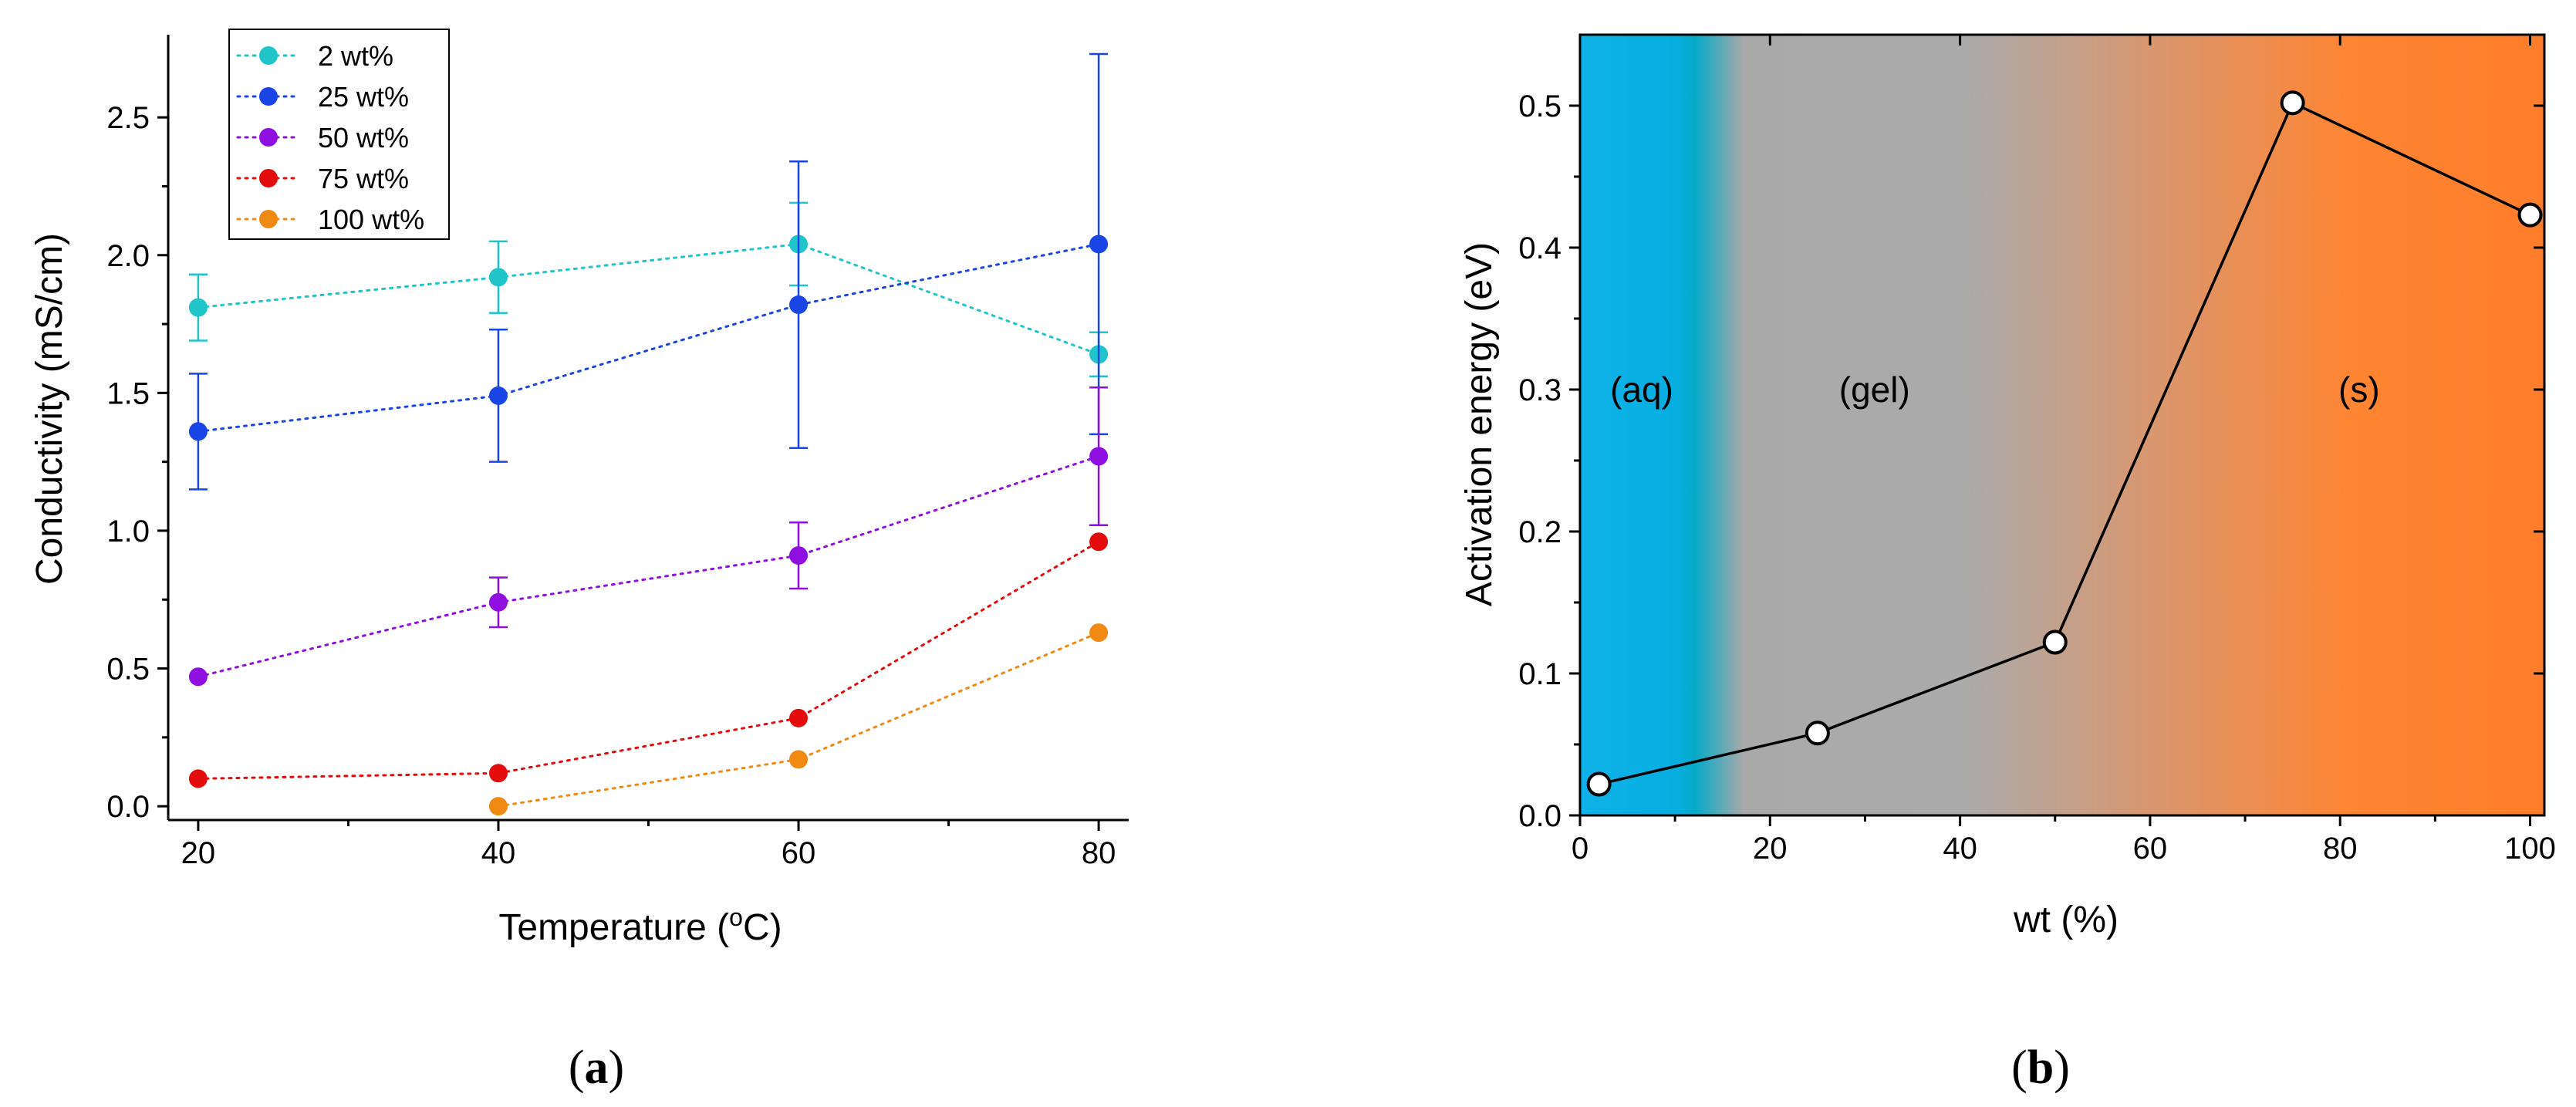  What do you see at coordinates (2359, 390) in the screenshot?
I see `region-label-s: (s)` at bounding box center [2359, 390].